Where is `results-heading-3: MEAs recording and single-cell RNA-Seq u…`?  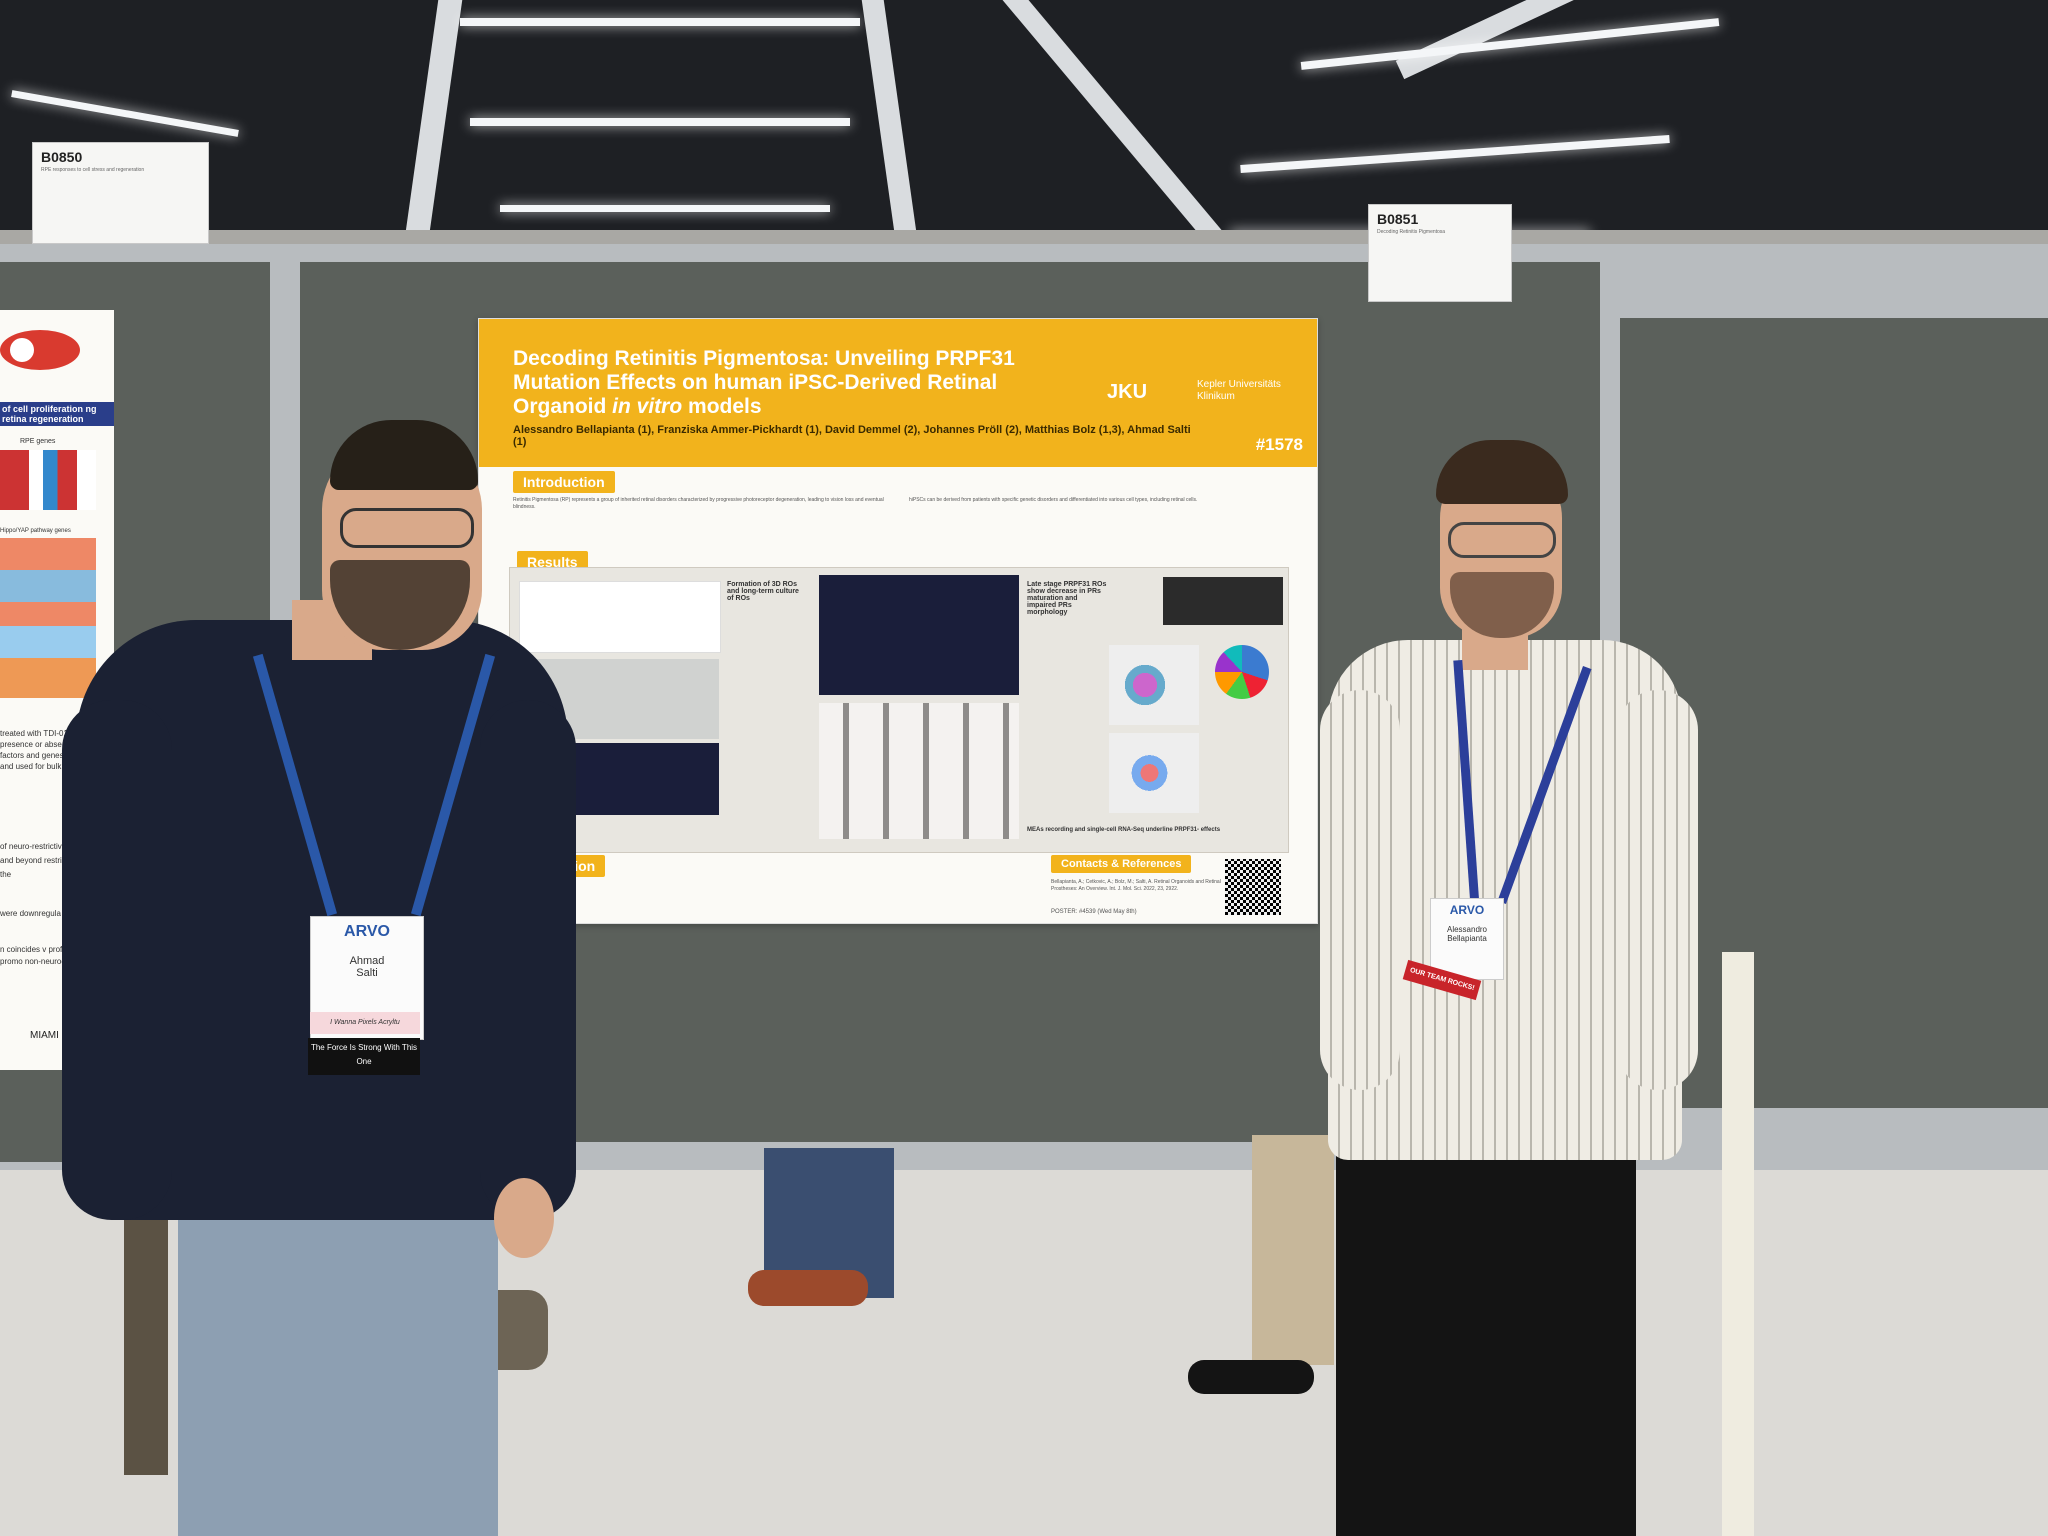
results-heading-3: MEAs recording and single-cell RNA-Seq u… is located at coordinates (1124, 830).